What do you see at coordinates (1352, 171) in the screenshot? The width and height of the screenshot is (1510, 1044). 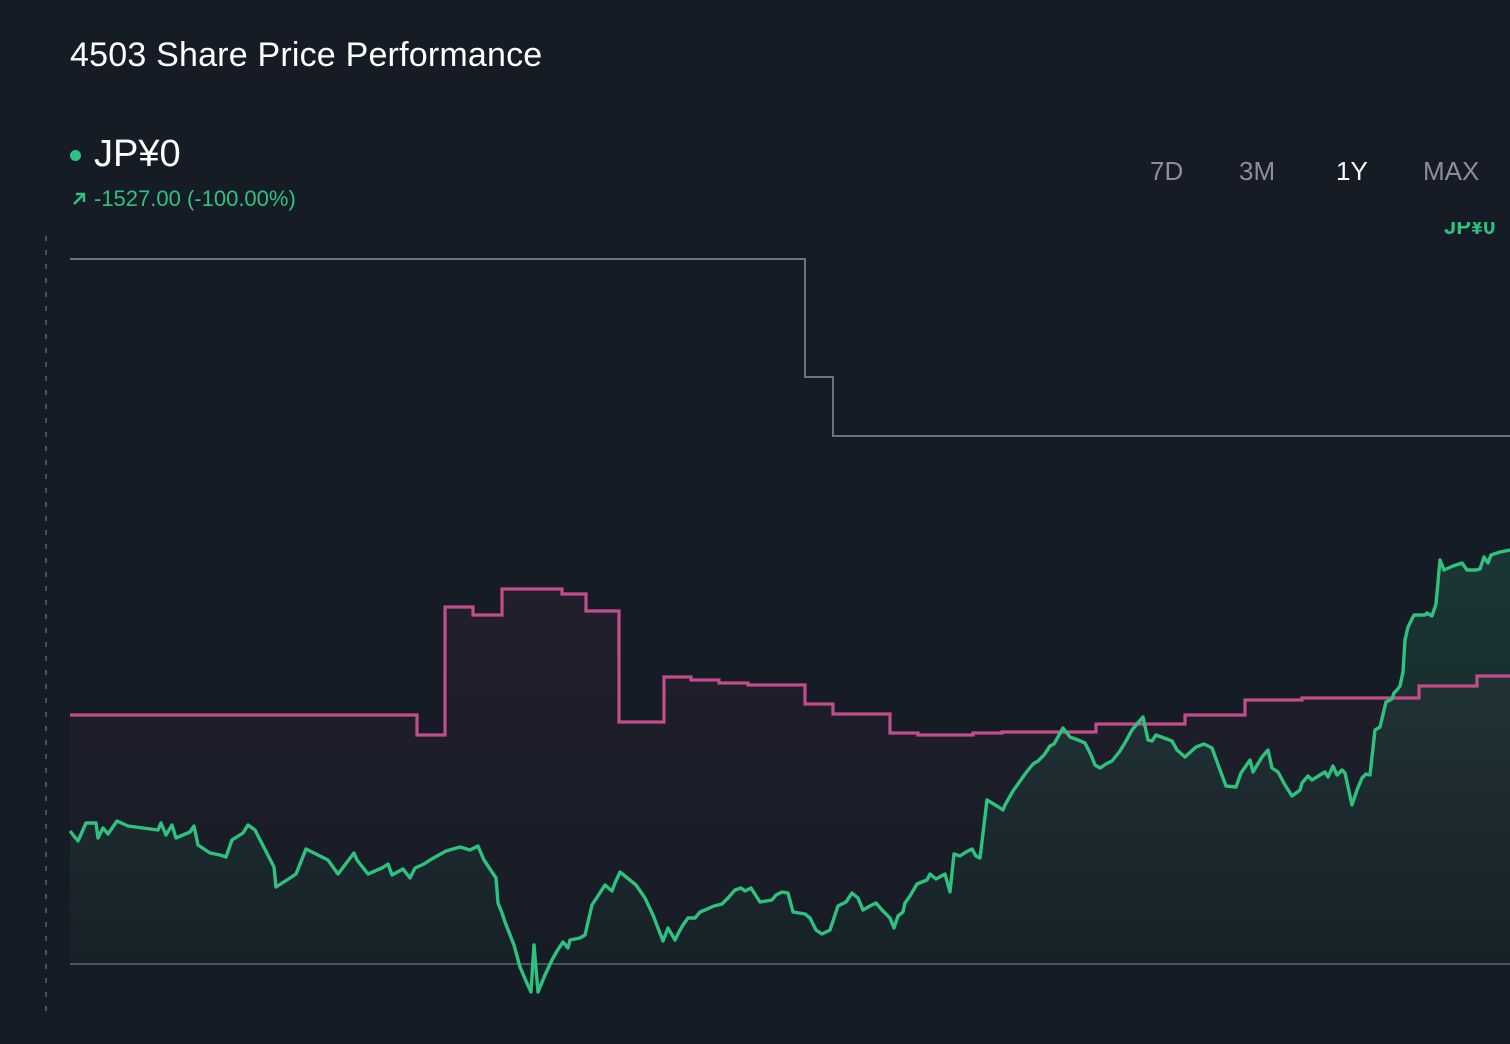 I see `range-1y-button: 1Y` at bounding box center [1352, 171].